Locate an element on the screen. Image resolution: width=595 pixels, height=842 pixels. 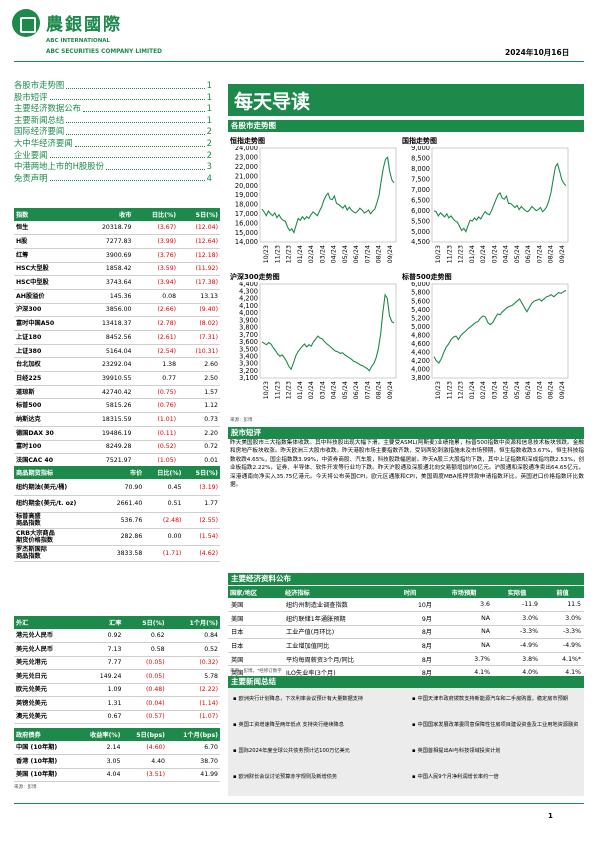
table-cell: 港元兑人民币 is located at coordinates (48, 636).